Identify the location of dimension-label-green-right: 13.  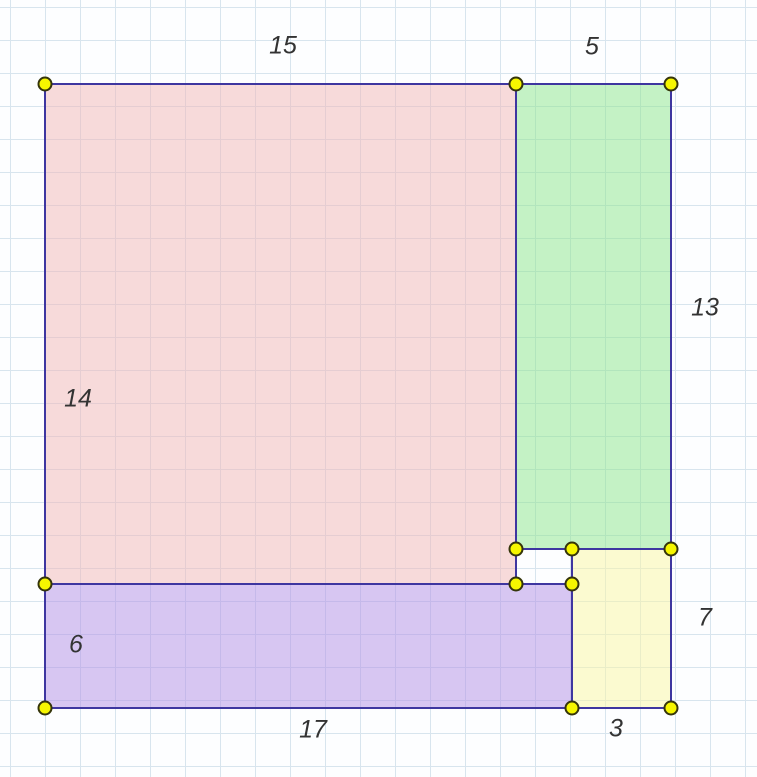
(705, 307).